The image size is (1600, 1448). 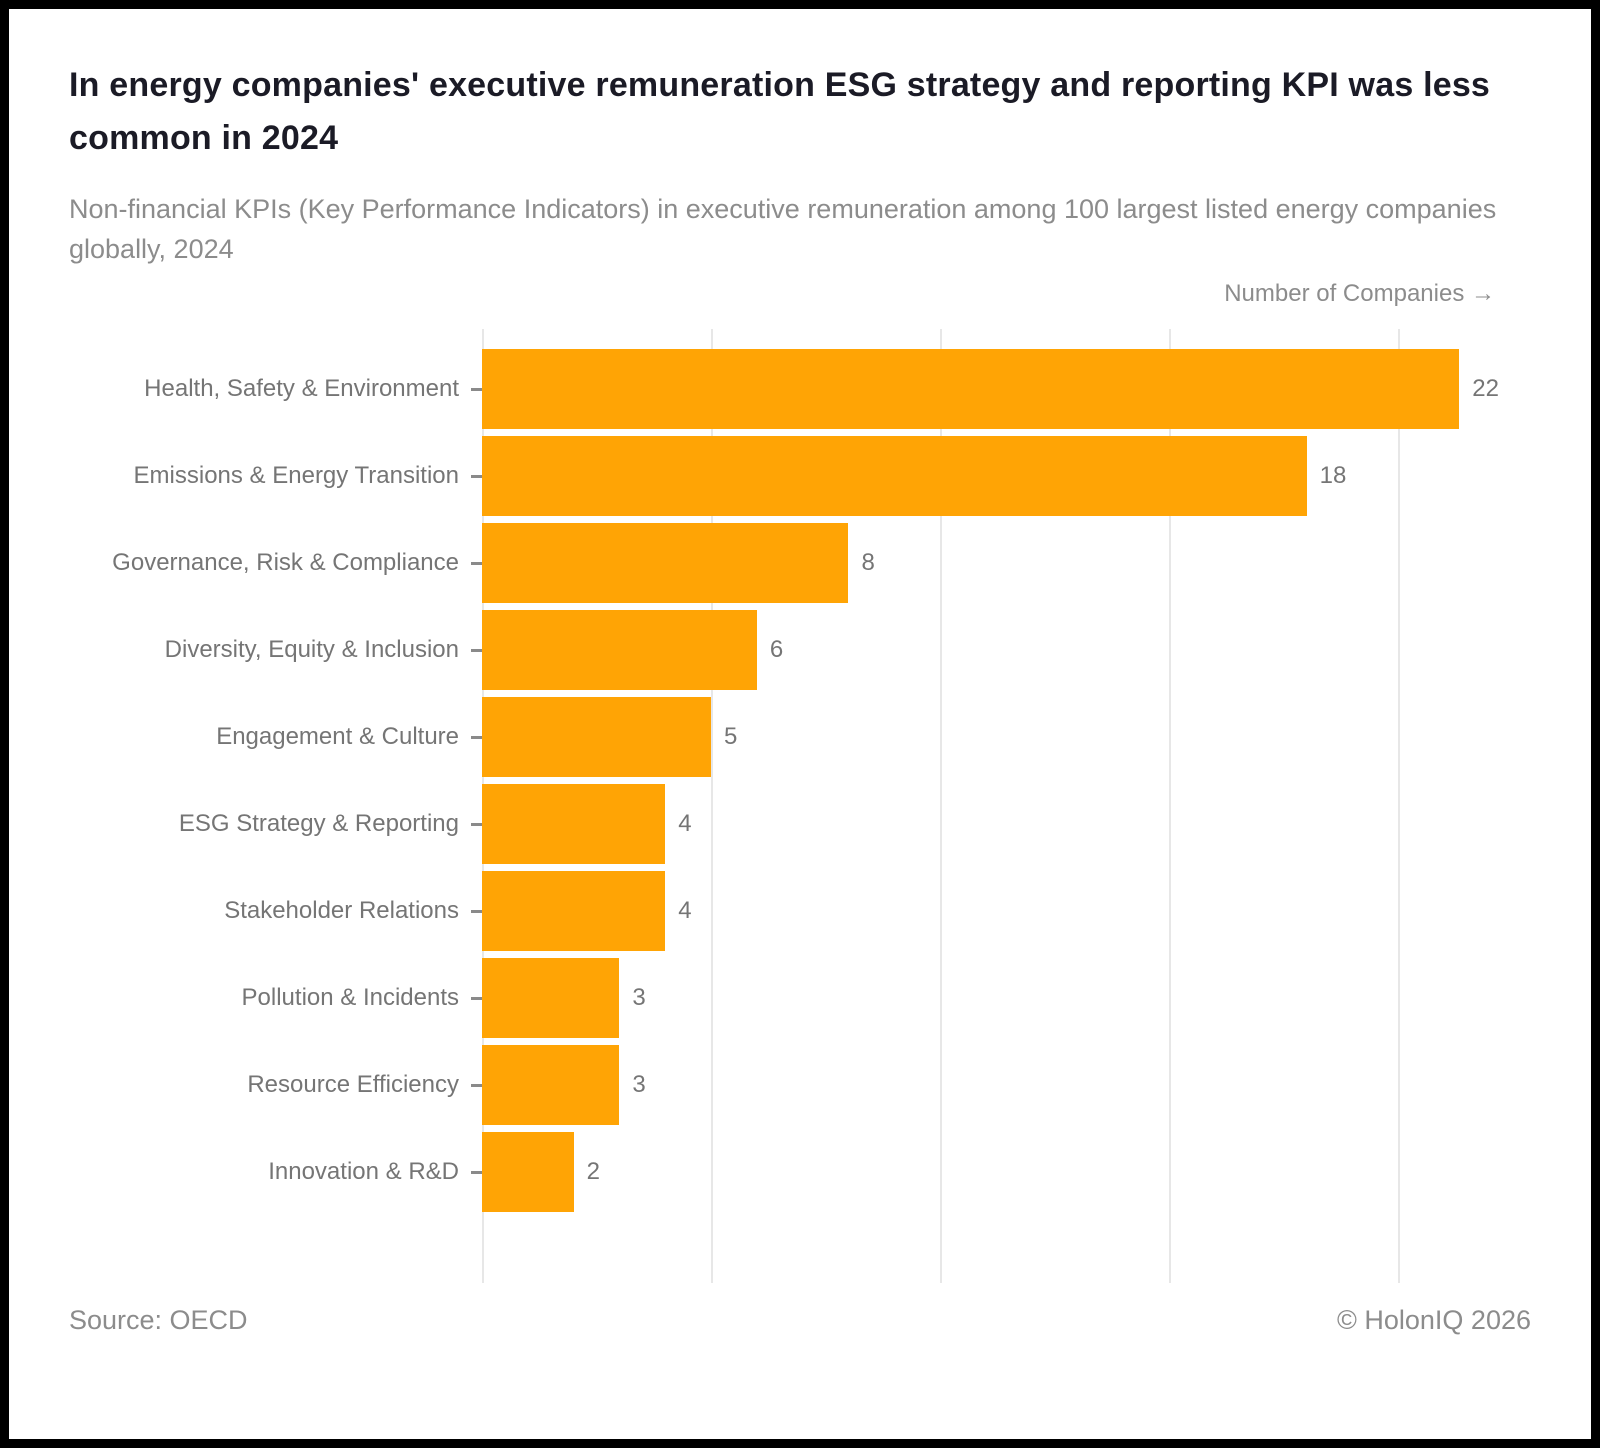 What do you see at coordinates (593, 1172) in the screenshot?
I see `value-label: 2` at bounding box center [593, 1172].